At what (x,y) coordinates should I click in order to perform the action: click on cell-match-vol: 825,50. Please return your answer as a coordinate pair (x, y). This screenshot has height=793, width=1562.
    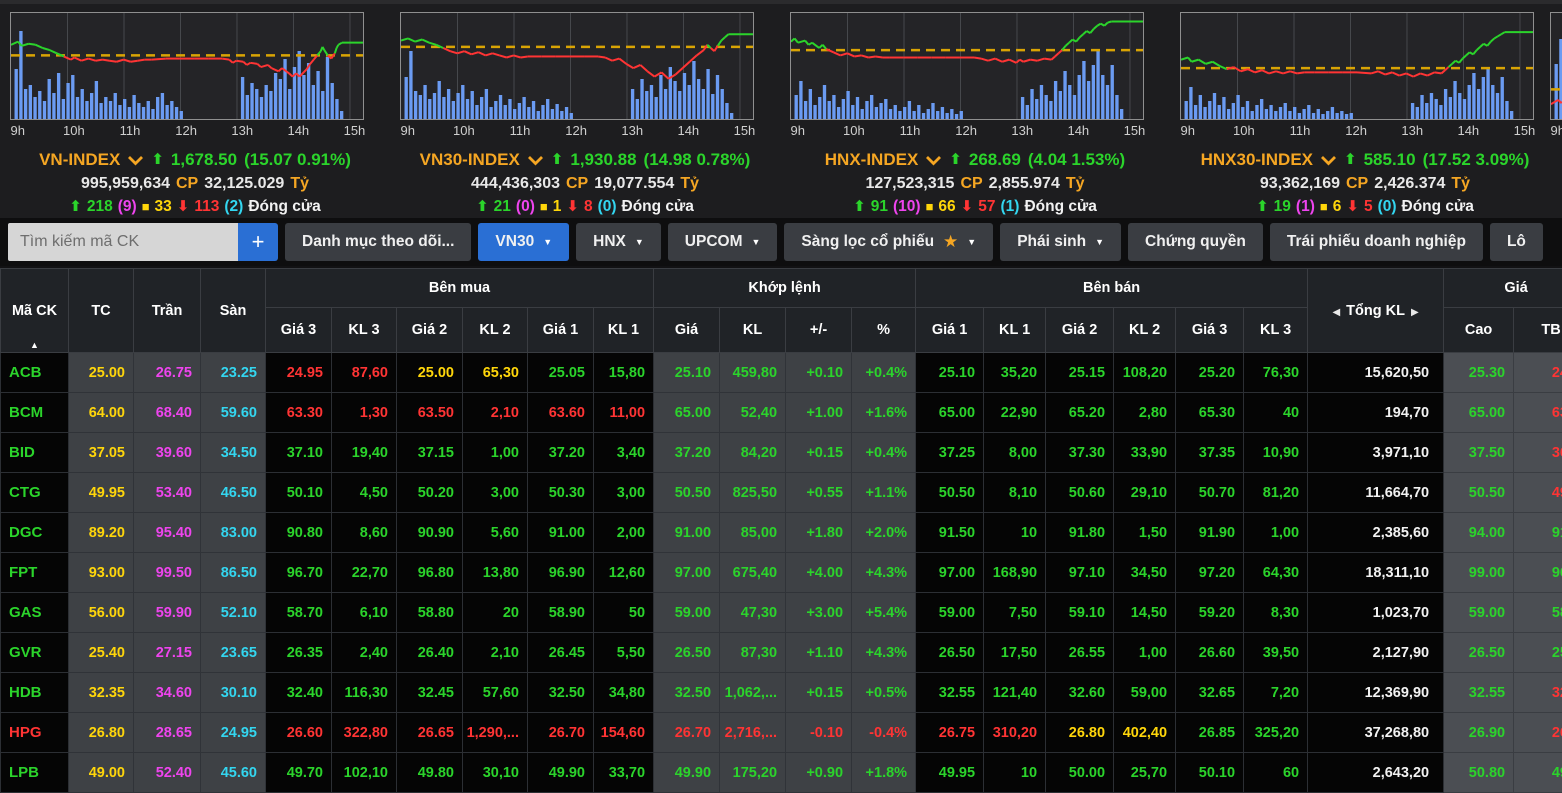
    Looking at the image, I should click on (753, 493).